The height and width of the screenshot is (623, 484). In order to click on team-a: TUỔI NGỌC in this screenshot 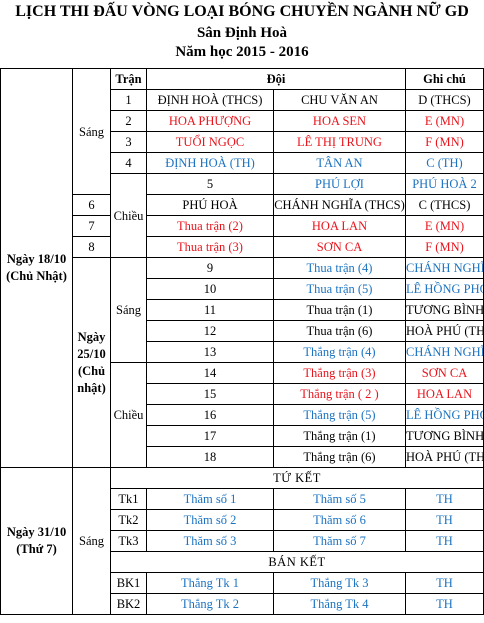, I will do `click(210, 142)`.